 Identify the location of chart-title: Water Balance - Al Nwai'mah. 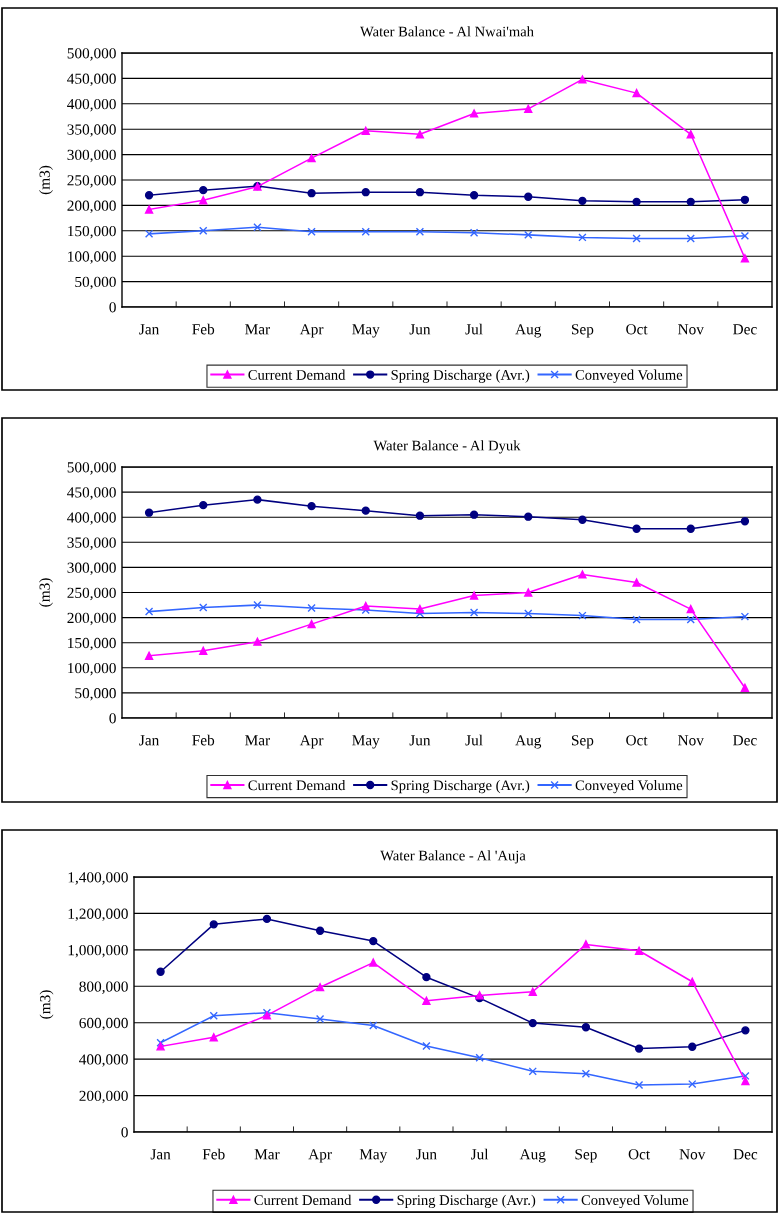
(447, 31).